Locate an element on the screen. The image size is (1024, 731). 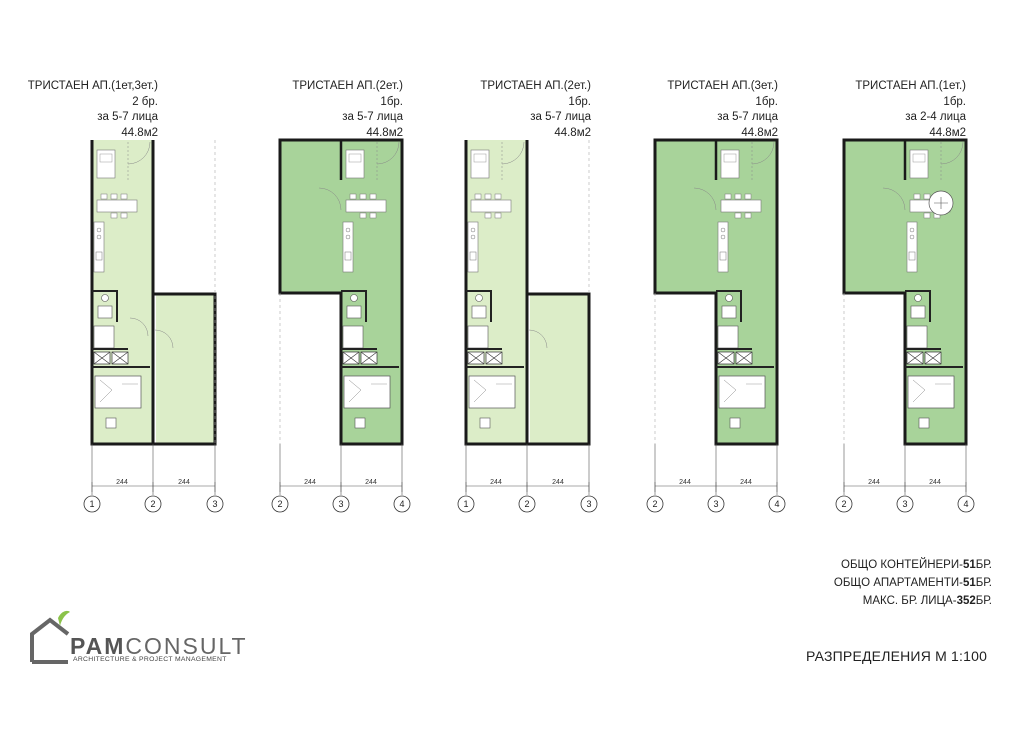
summary-apartments: ОБЩО АПАРТАМЕНТИ-51БР. is located at coordinates (912, 583).